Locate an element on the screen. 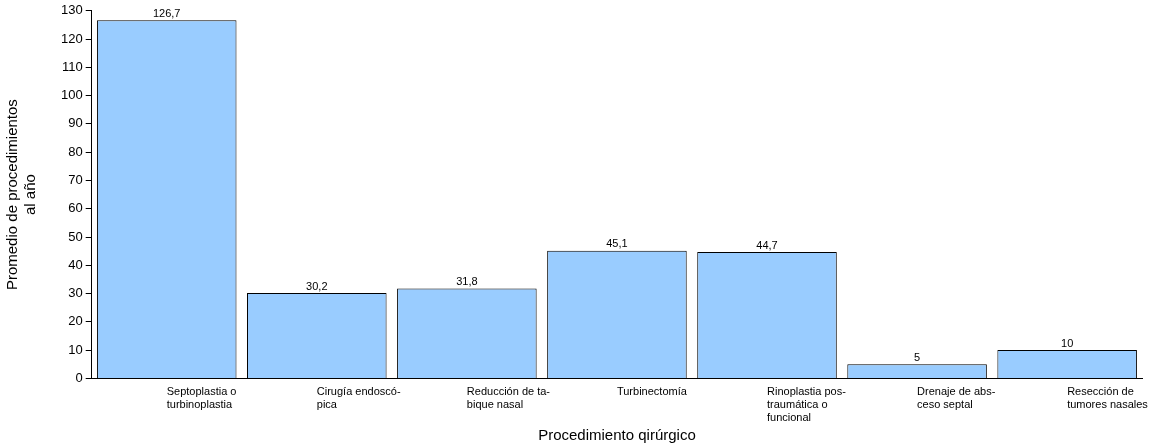 This screenshot has width=1150, height=445. data-label: 45,1 is located at coordinates (617, 243).